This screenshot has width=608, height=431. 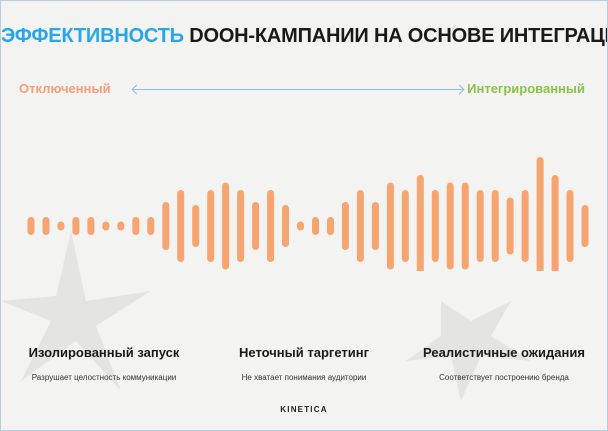 What do you see at coordinates (65, 88) in the screenshot?
I see `scale-left-label: Отключенный` at bounding box center [65, 88].